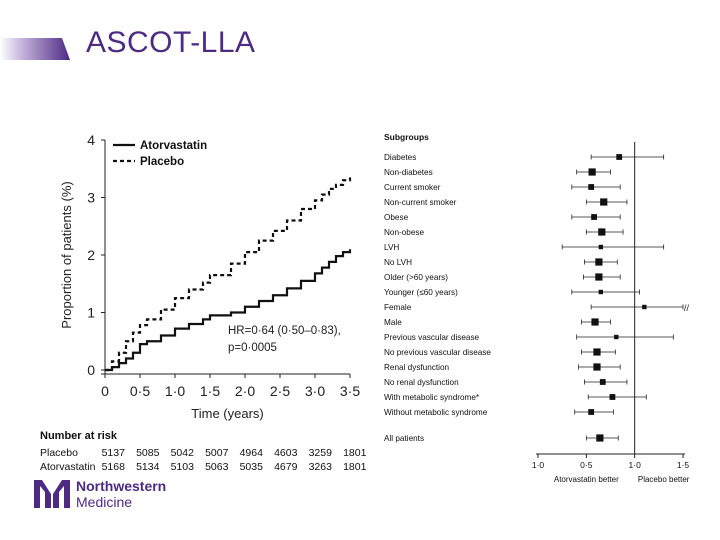 The width and height of the screenshot is (720, 540). Describe the element at coordinates (350, 391) in the screenshot. I see `km-x-tick-label: 3·5` at that location.